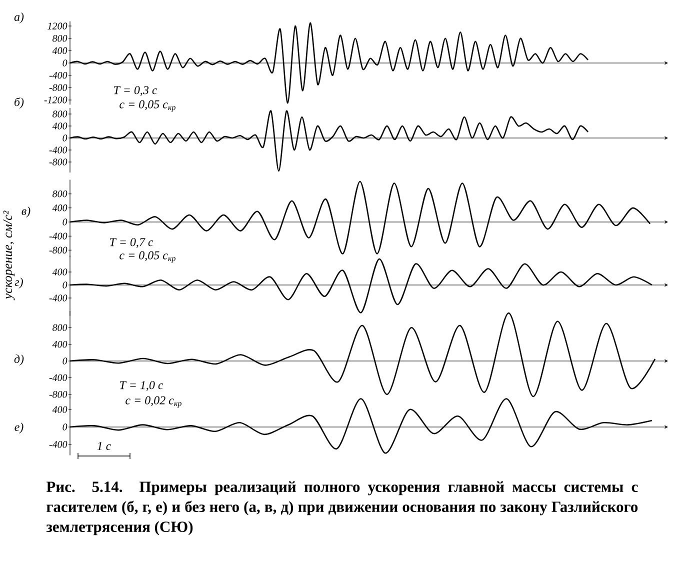 This screenshot has height=566, width=677. What do you see at coordinates (56, 100) in the screenshot?
I see `y-tick-label: -1200` at bounding box center [56, 100].